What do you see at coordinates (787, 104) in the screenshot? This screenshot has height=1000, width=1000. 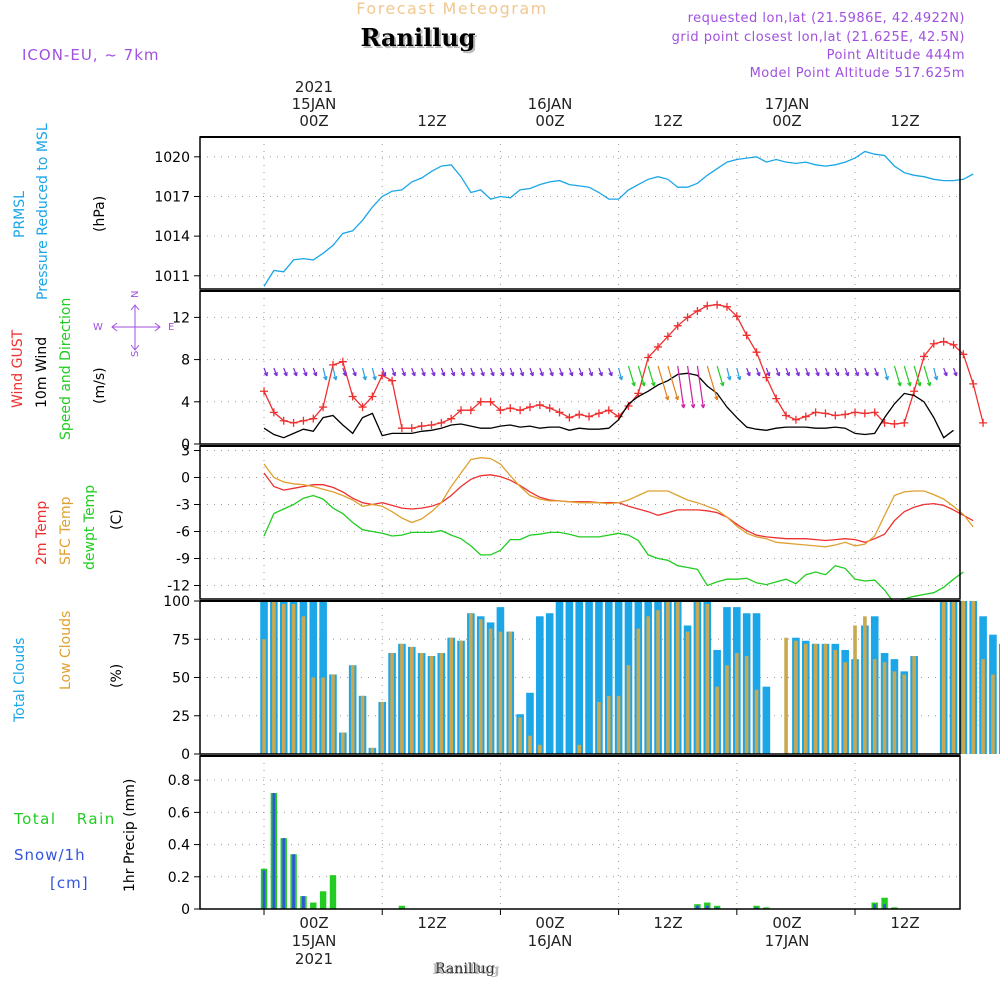 I see `top-date-17jan: 17JAN` at bounding box center [787, 104].